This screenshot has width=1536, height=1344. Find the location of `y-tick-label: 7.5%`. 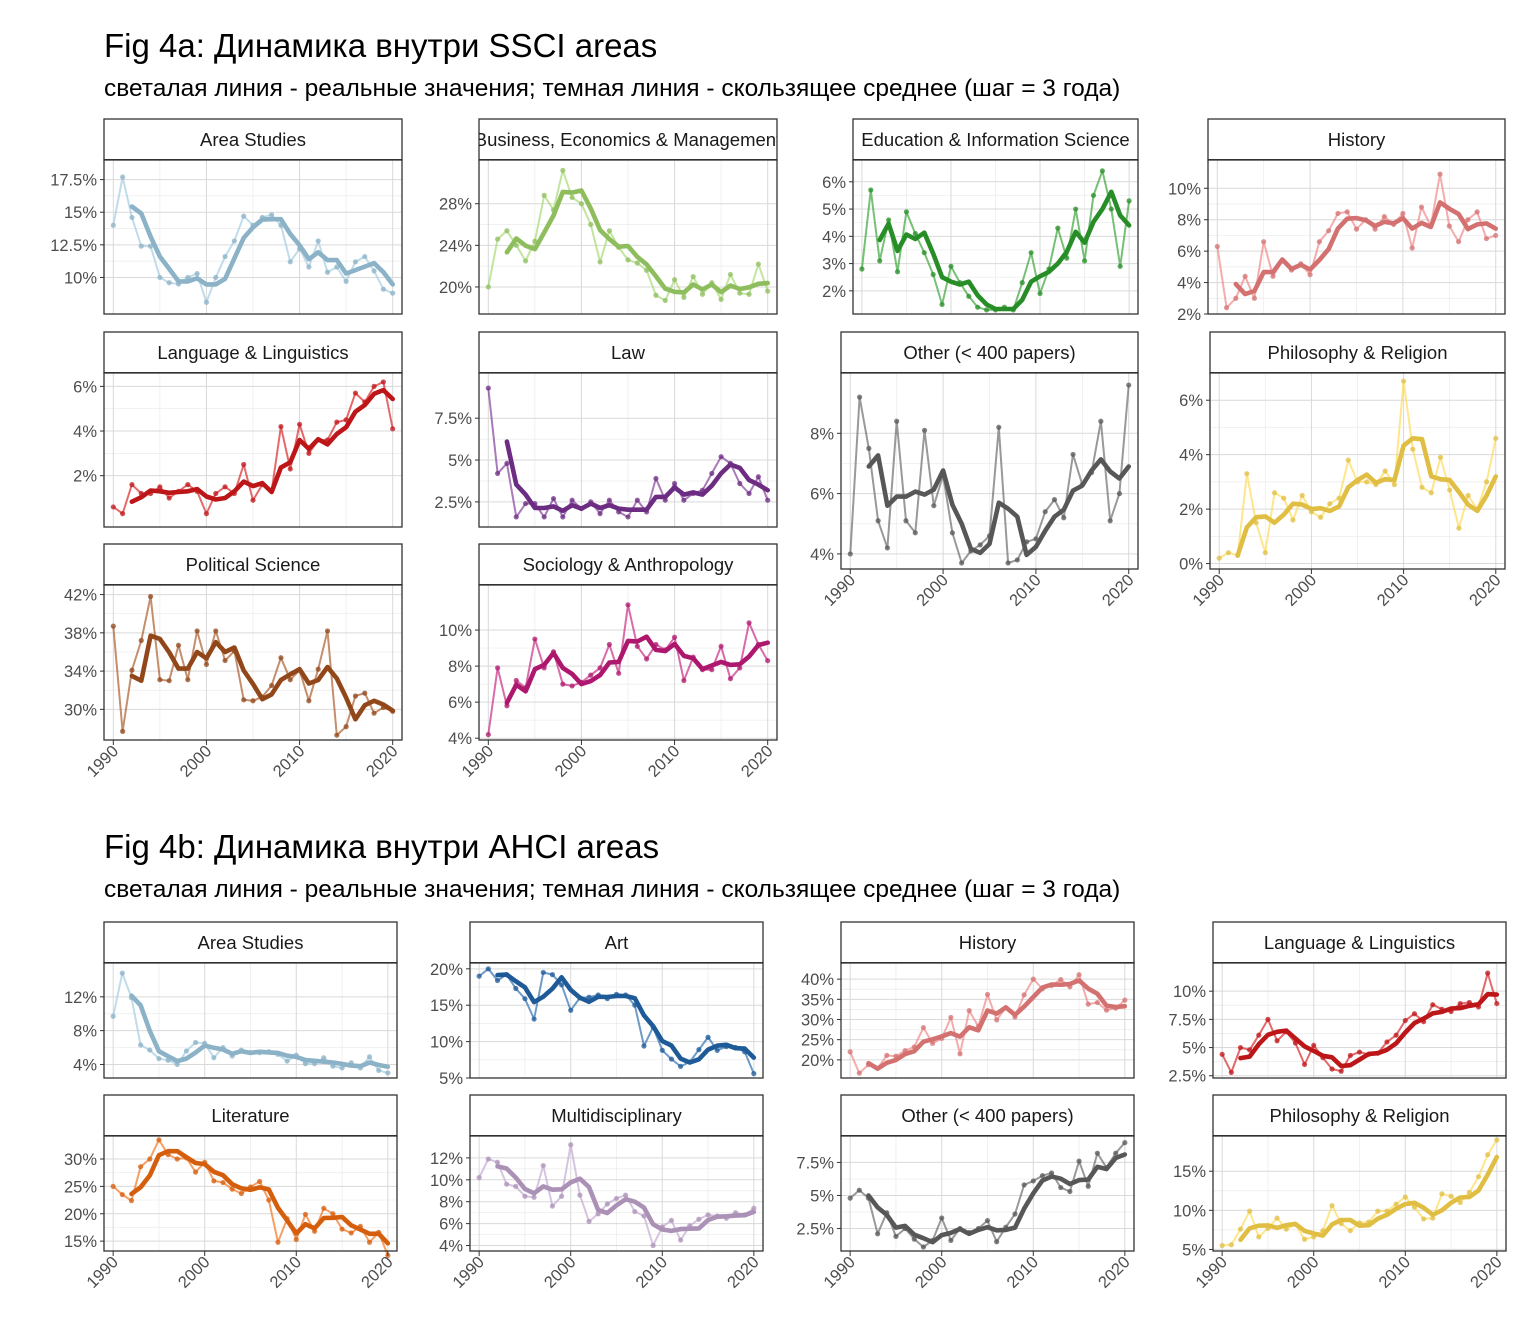

y-tick-label: 7.5% is located at coordinates (815, 1163).